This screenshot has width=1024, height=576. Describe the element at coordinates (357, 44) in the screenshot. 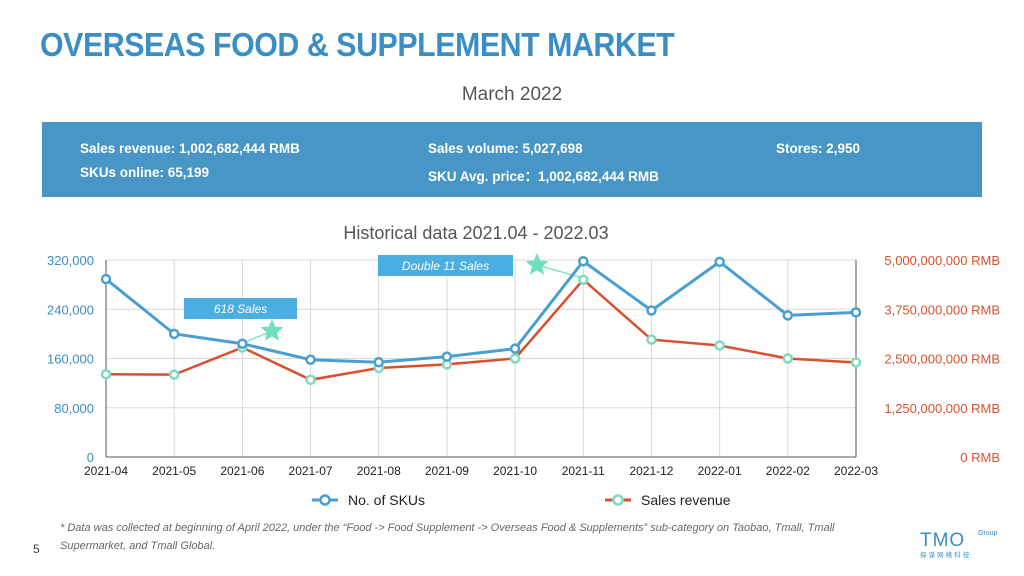

I see `page-title: OVERSEAS FOOD & SUPPLEMENT MARKET` at that location.